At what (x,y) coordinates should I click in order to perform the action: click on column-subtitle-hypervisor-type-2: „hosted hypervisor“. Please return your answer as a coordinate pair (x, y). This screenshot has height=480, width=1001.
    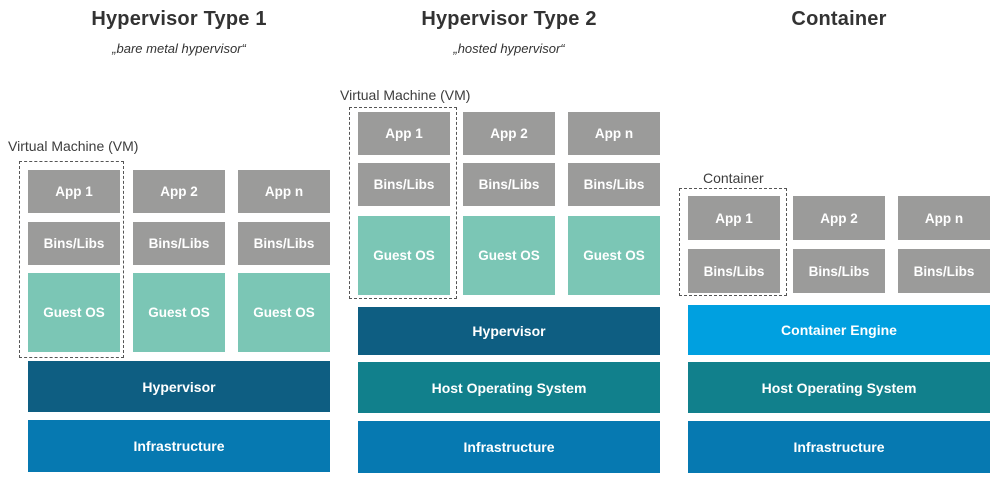
    Looking at the image, I should click on (509, 48).